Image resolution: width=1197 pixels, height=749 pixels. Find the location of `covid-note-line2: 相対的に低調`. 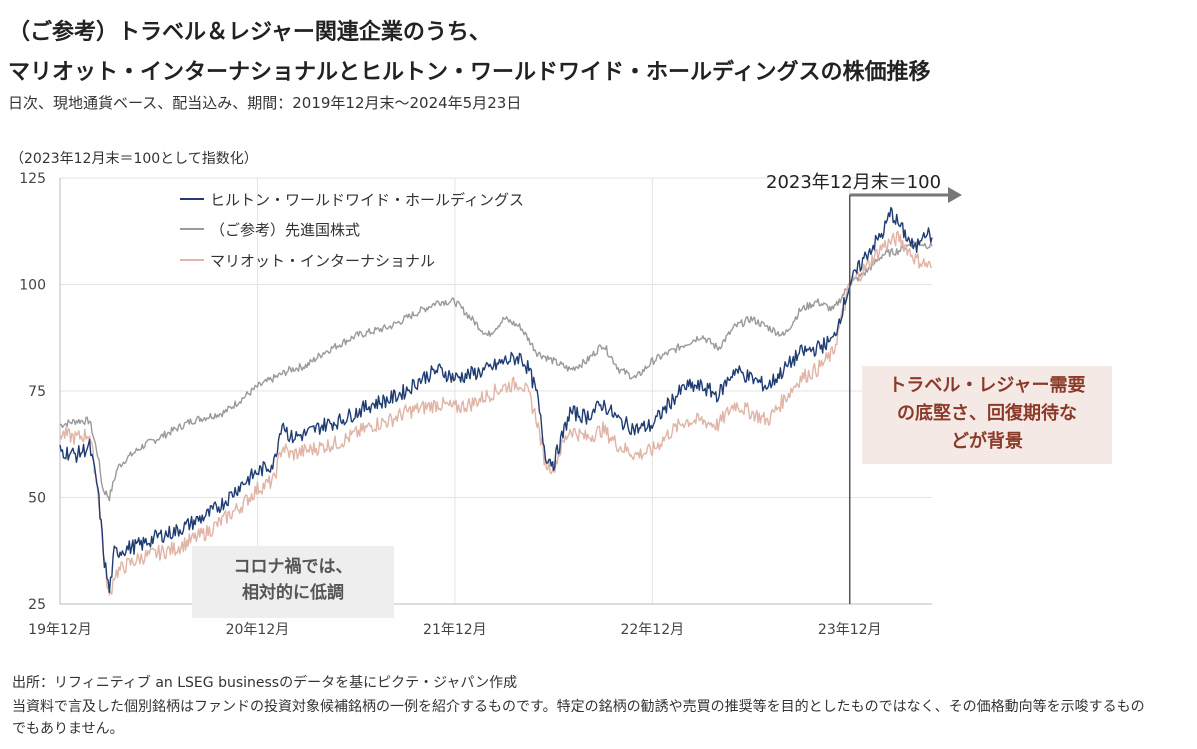

covid-note-line2: 相対的に低調 is located at coordinates (293, 593).